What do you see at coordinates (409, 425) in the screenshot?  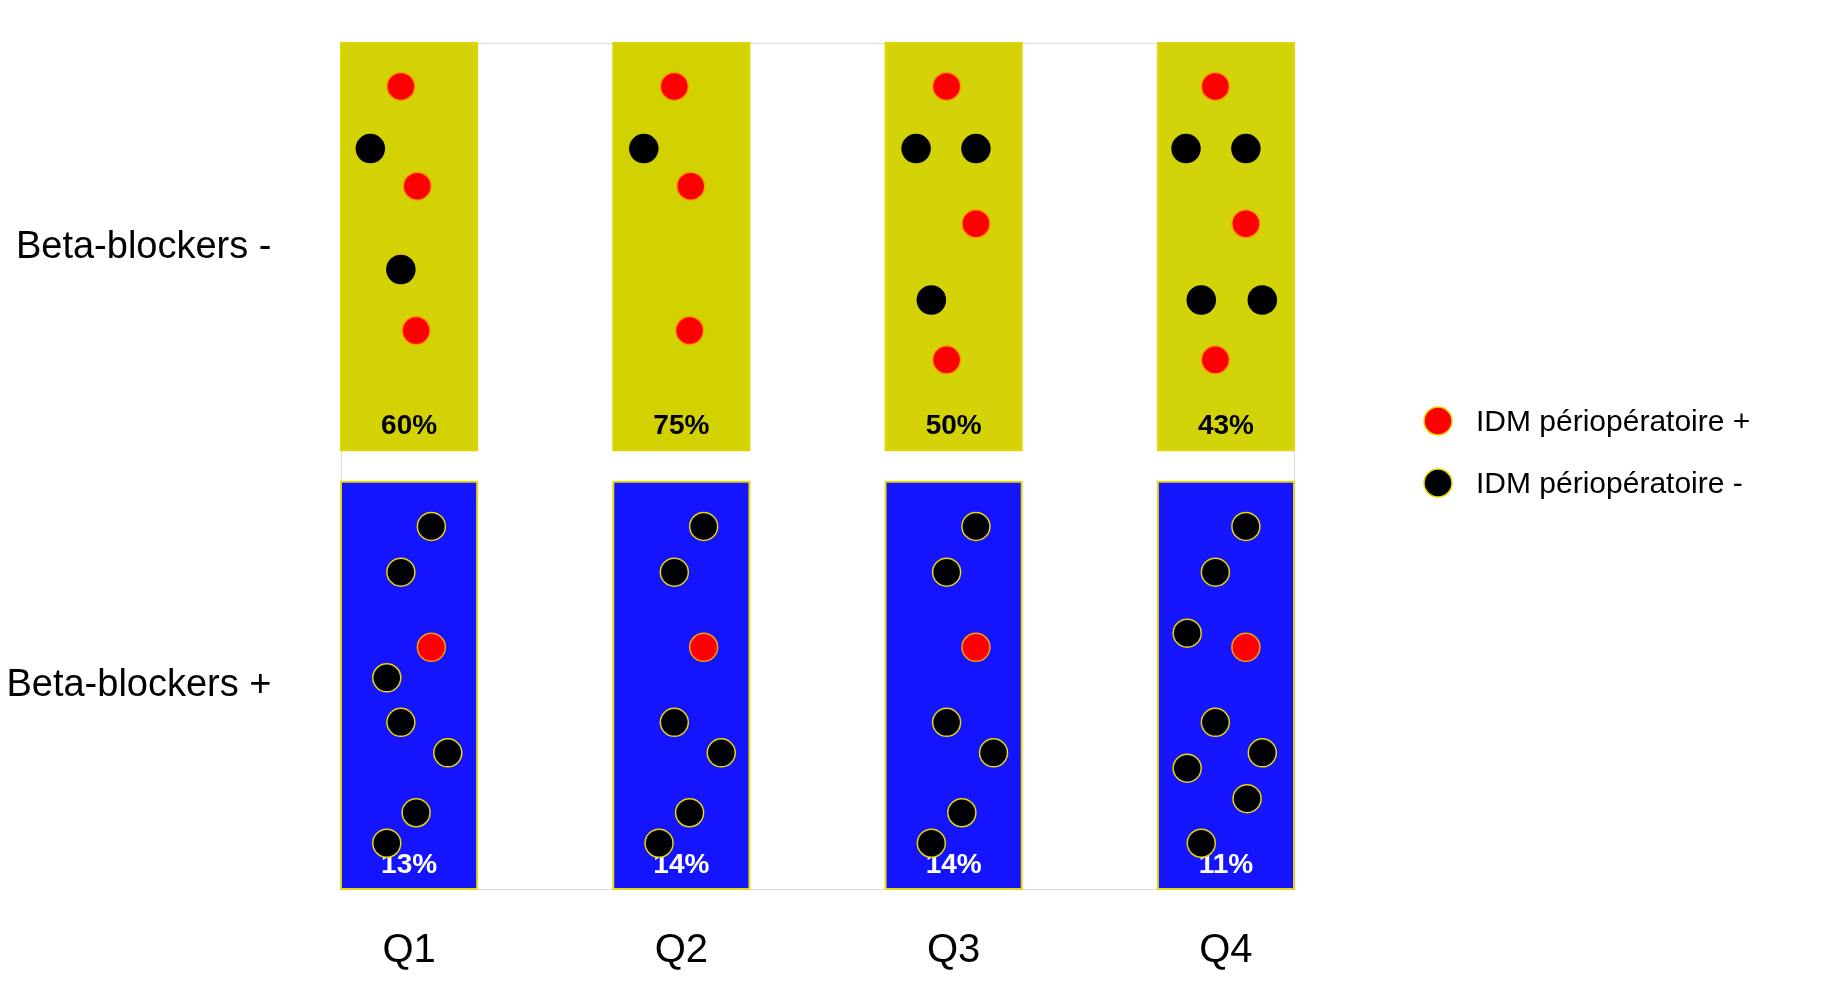 I see `data-label: 60%` at bounding box center [409, 425].